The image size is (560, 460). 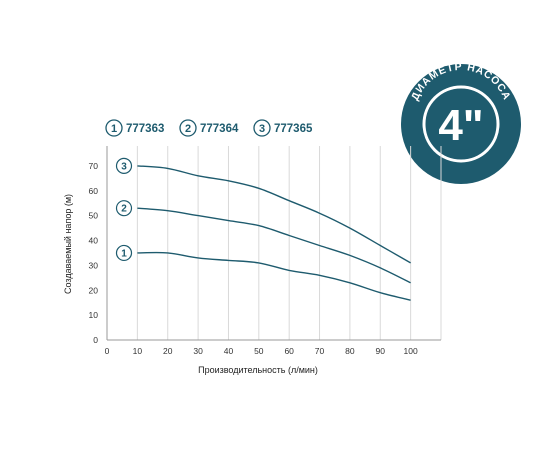 I want to click on x-tick-label: 100, so click(x=411, y=351).